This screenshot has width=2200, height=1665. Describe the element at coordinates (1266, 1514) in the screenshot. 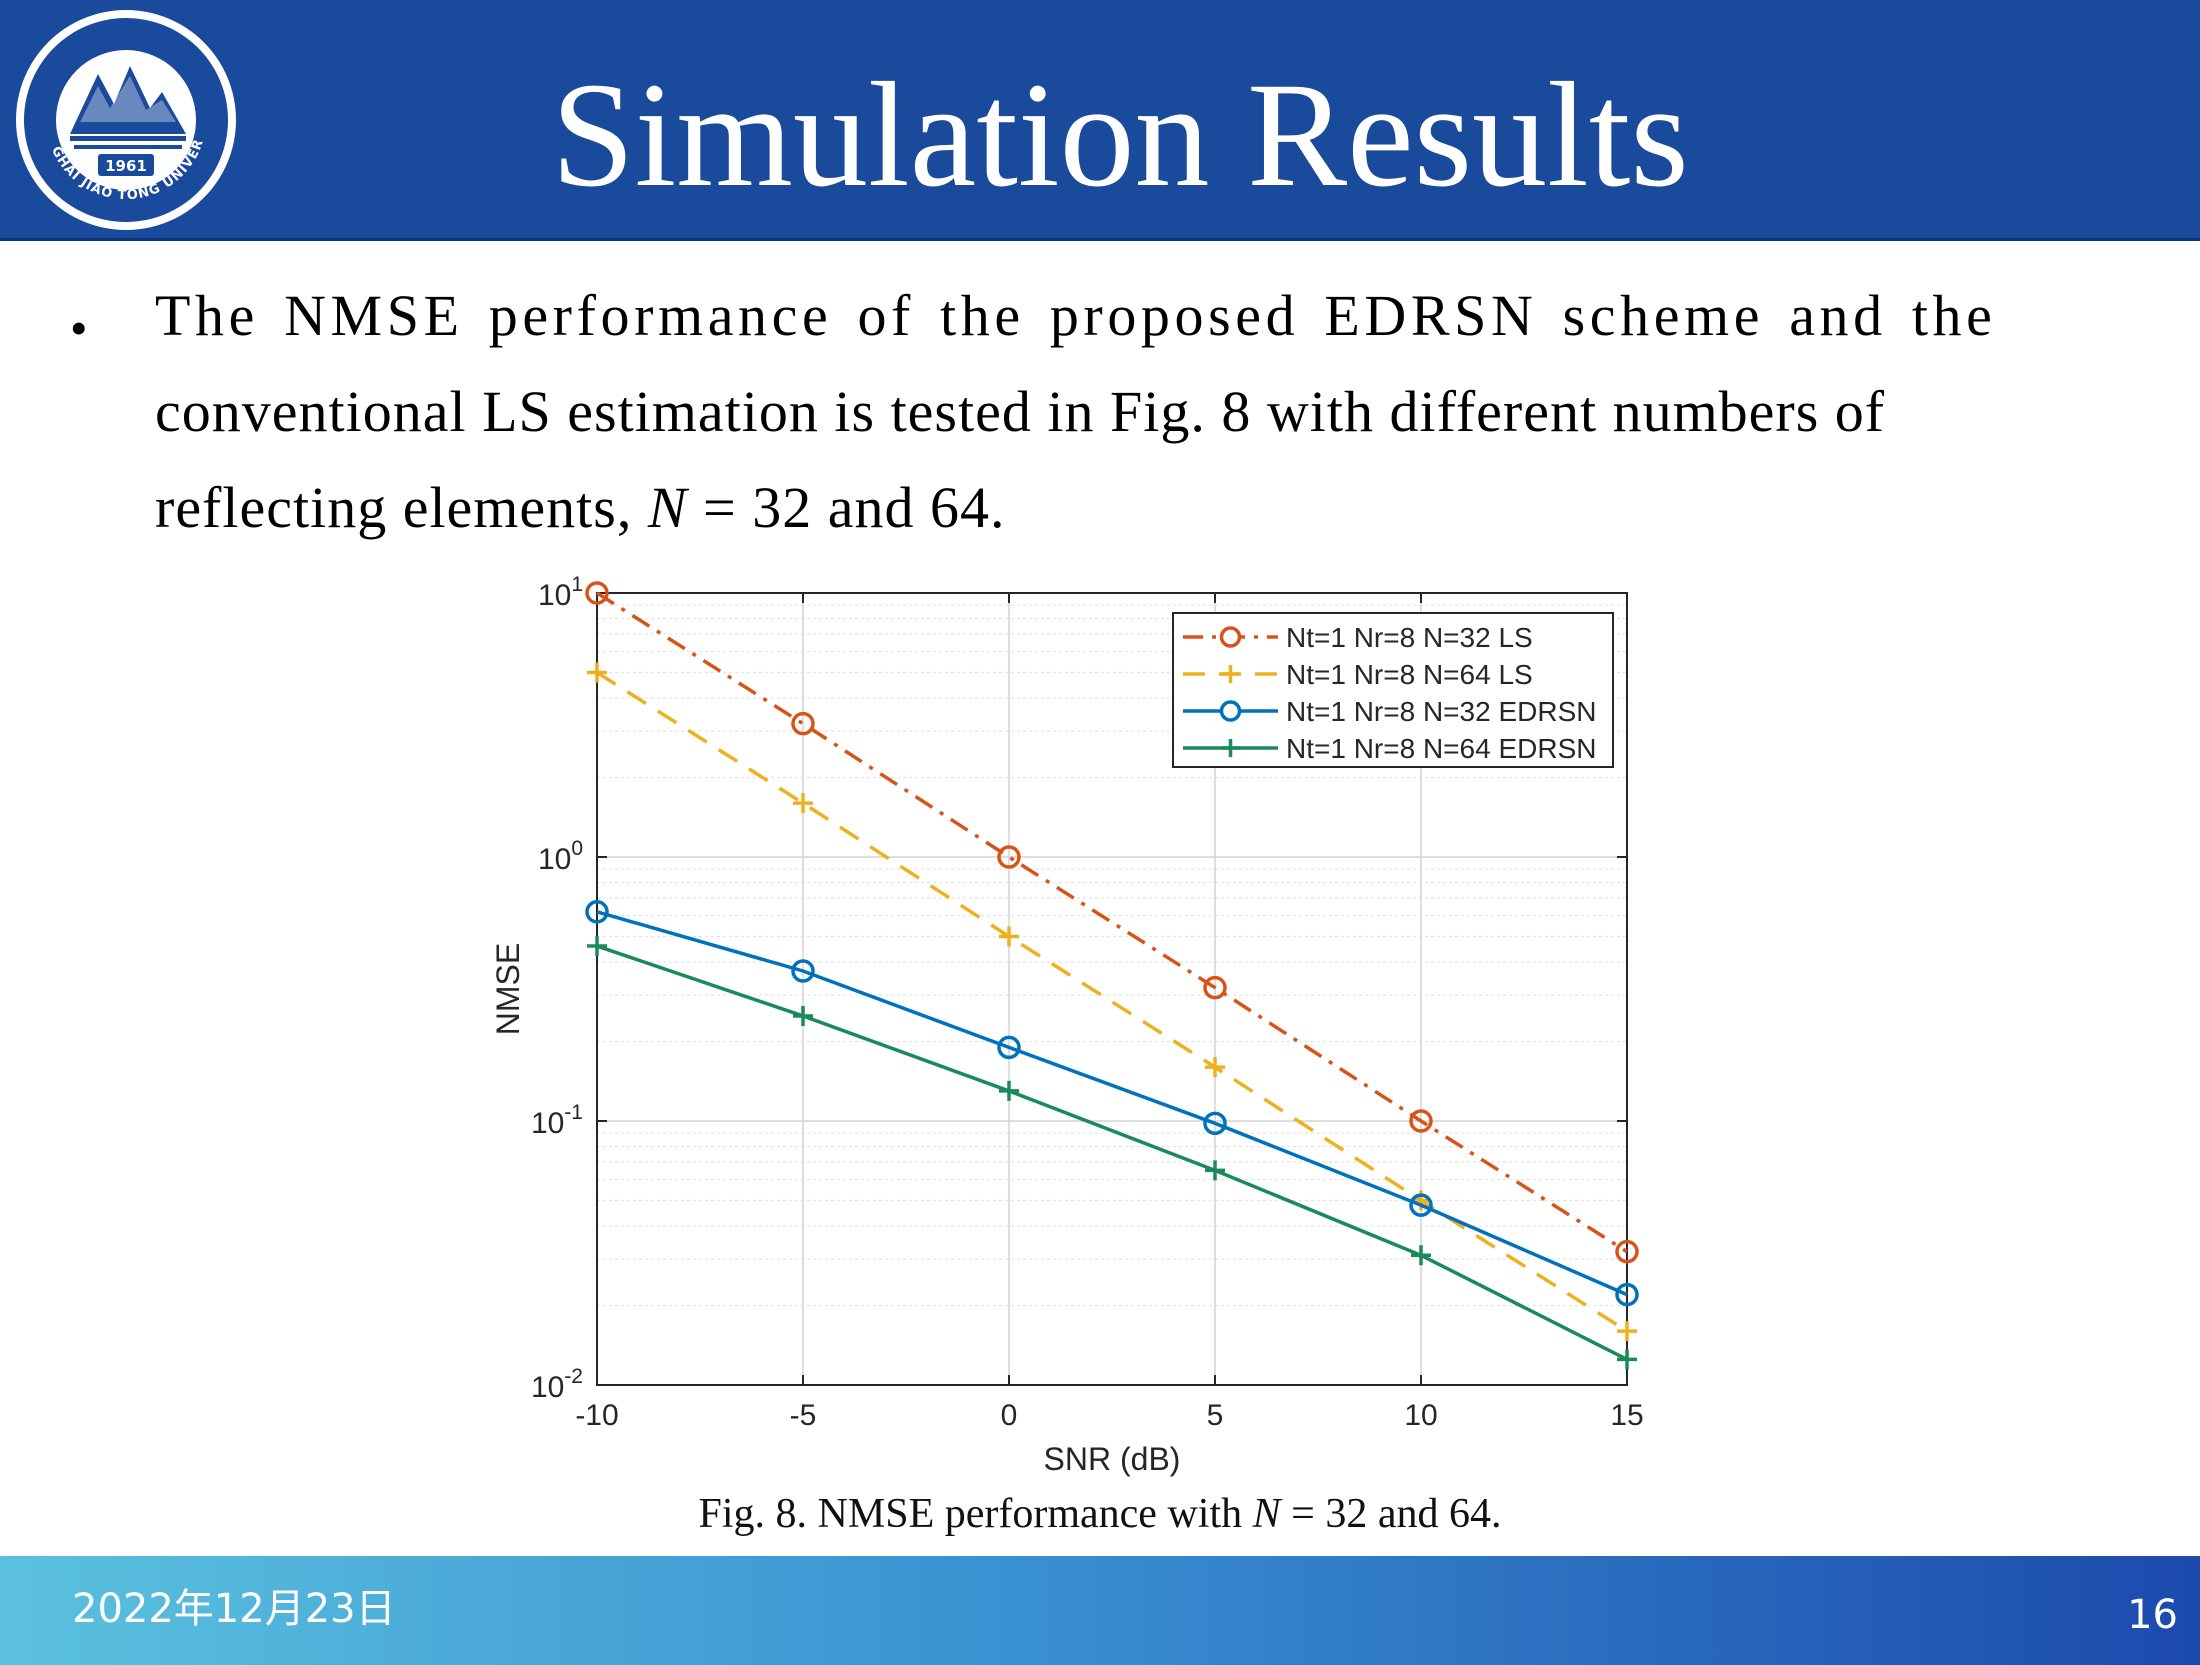

I see `caption-variable-n: N` at that location.